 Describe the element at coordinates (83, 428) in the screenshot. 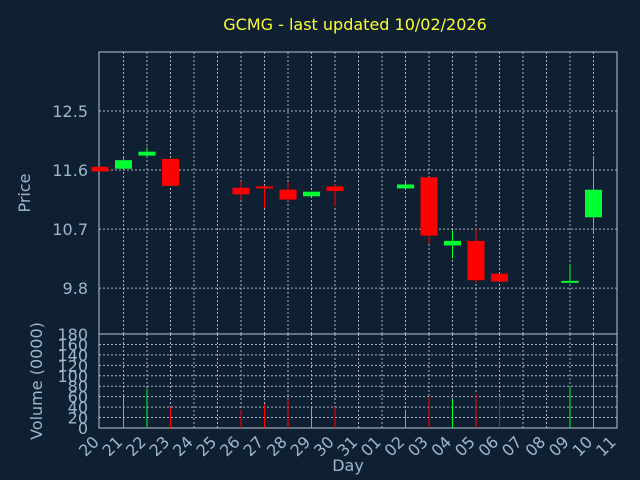

I see `volume-tick-label-0: 0` at that location.